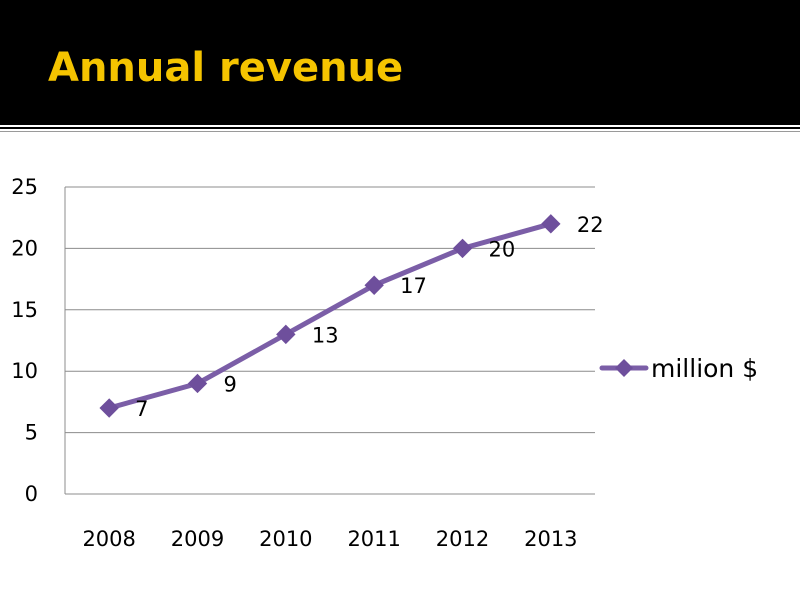 The width and height of the screenshot is (800, 600). What do you see at coordinates (624, 368) in the screenshot?
I see `legend-marker` at bounding box center [624, 368].